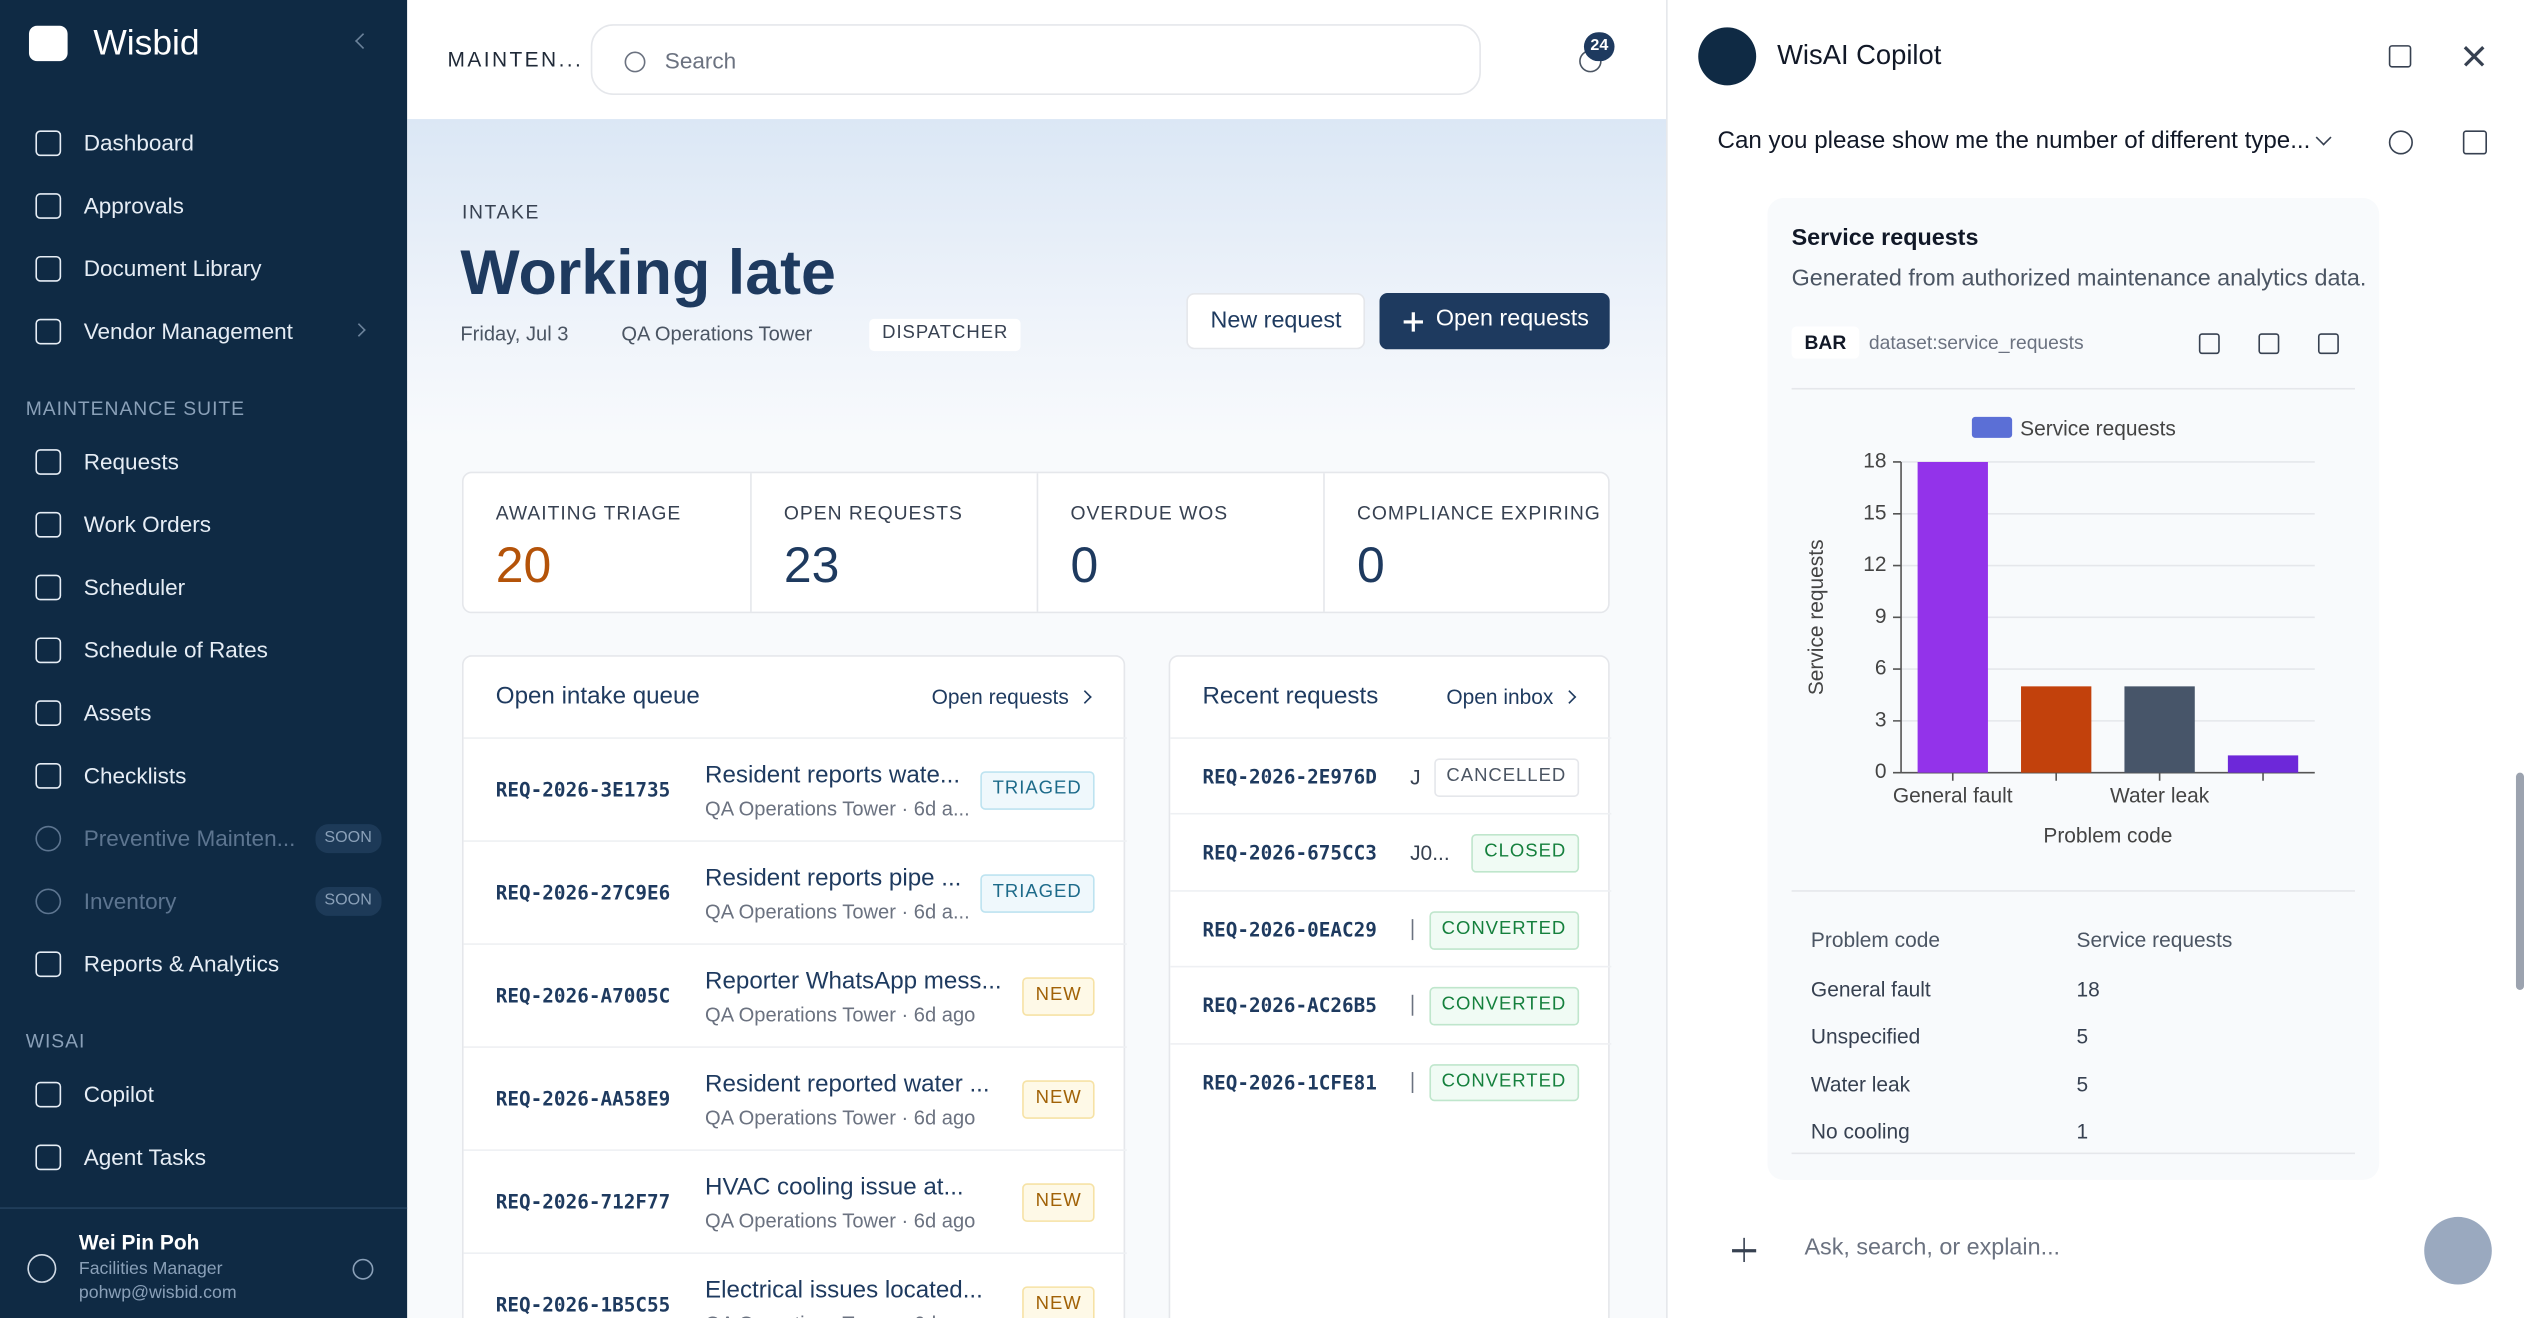 Image resolution: width=2524 pixels, height=1318 pixels. What do you see at coordinates (188, 331) in the screenshot?
I see `nav-label: Vendor Management` at bounding box center [188, 331].